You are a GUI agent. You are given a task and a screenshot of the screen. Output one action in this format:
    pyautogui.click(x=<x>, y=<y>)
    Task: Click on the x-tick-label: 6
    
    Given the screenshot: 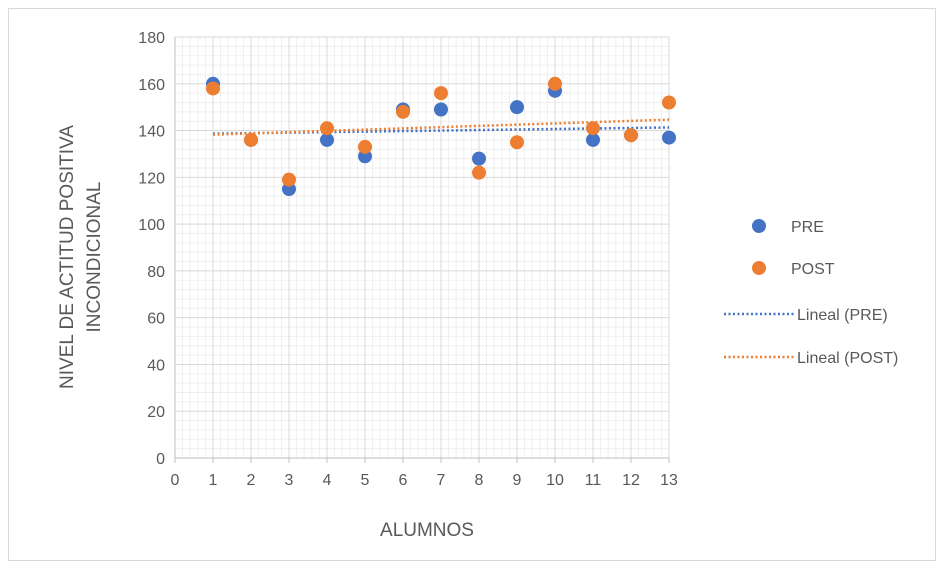 What is the action you would take?
    pyautogui.click(x=403, y=480)
    